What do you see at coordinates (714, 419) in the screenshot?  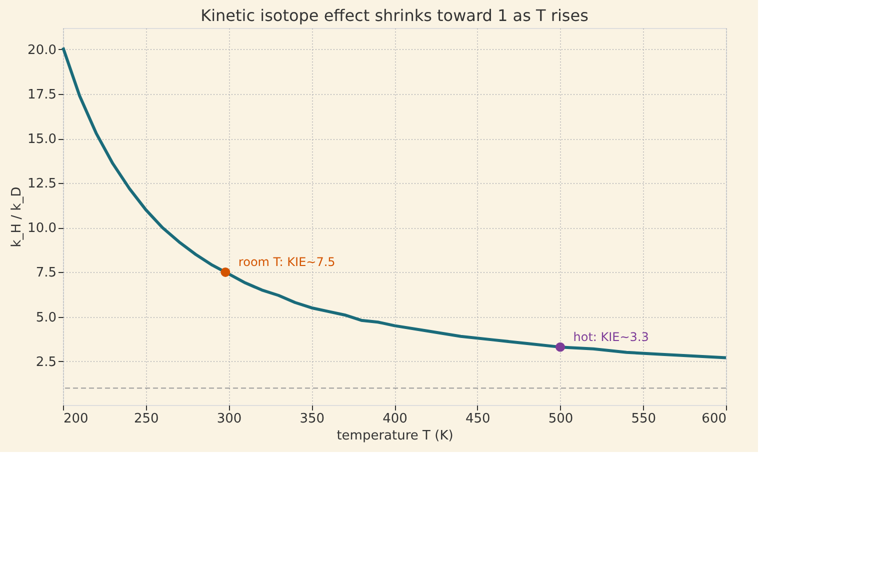 I see `x-tick-label: 600` at bounding box center [714, 419].